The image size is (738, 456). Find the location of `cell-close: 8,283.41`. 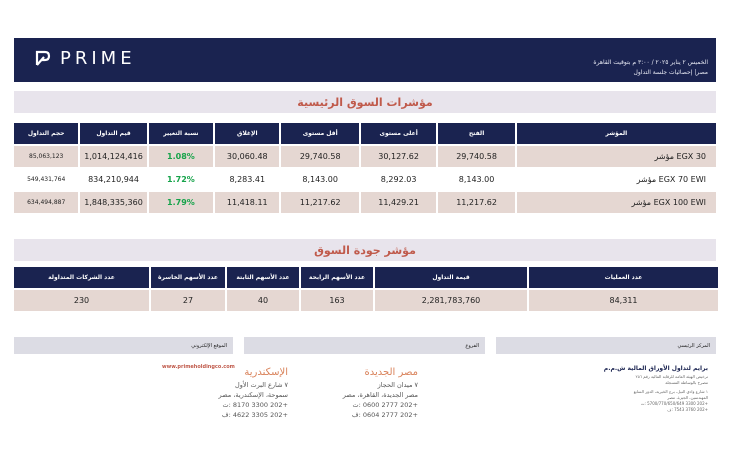

cell-close: 8,283.41 is located at coordinates (247, 179).